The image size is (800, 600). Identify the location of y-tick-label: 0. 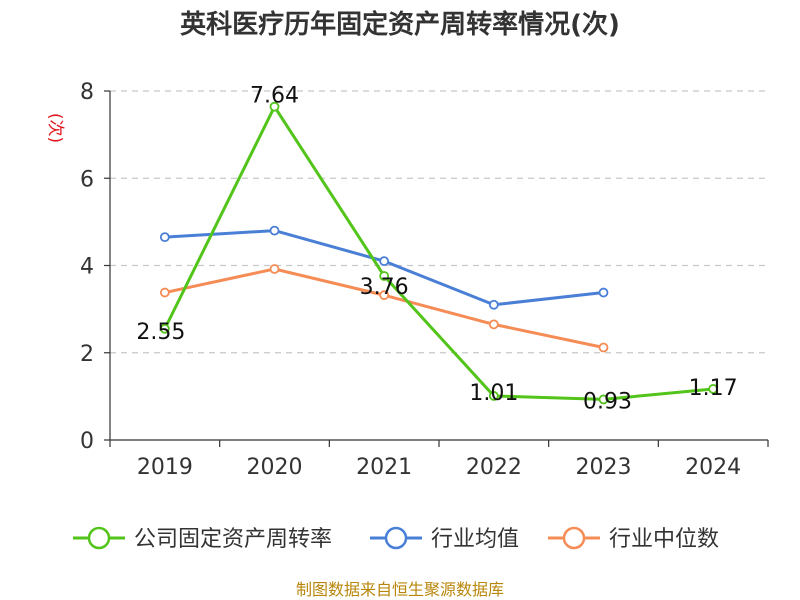
(87, 441).